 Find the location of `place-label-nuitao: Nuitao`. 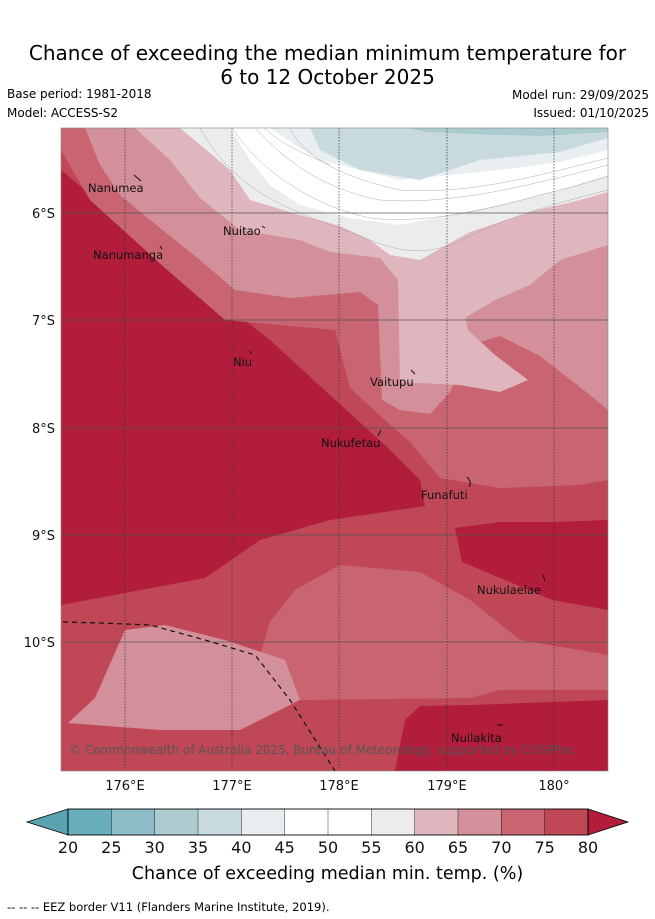

place-label-nuitao: Nuitao is located at coordinates (242, 231).